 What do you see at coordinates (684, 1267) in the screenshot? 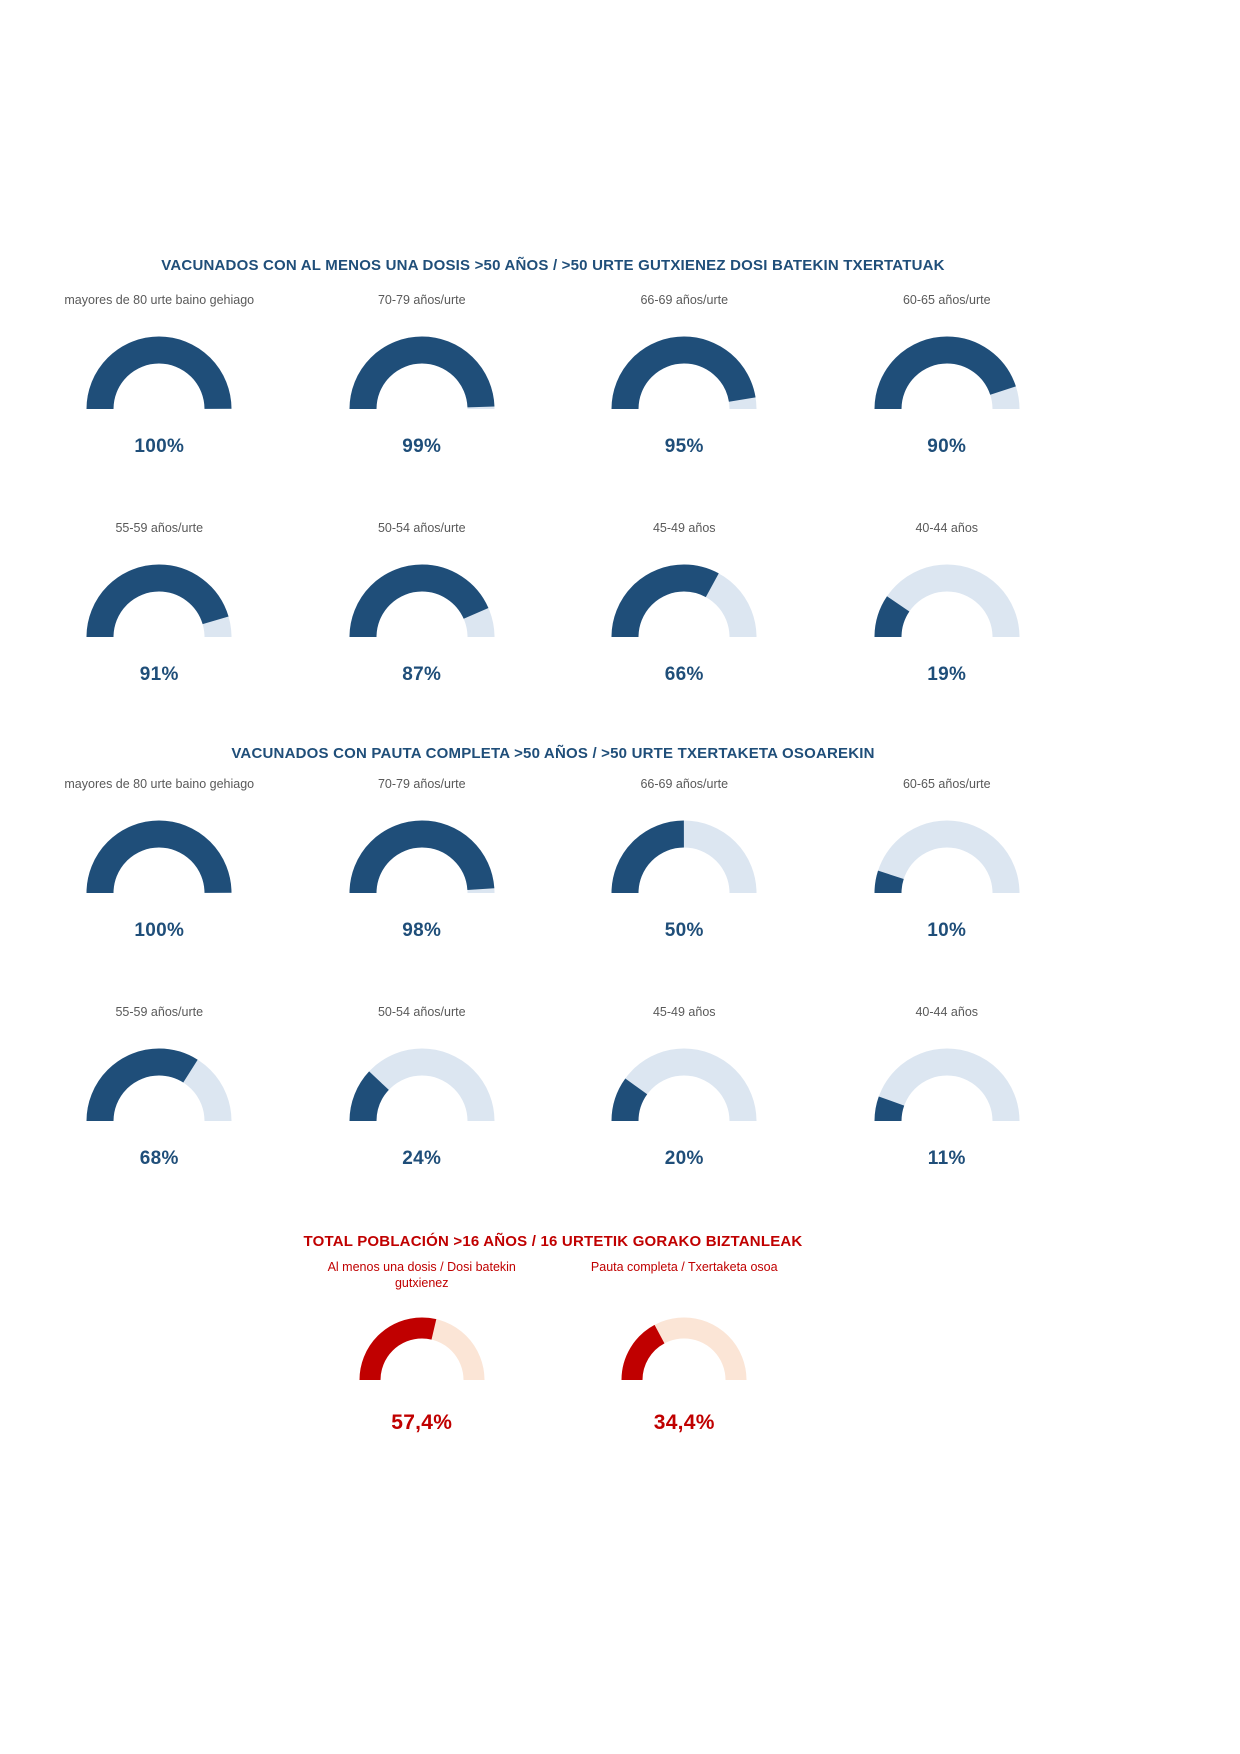
I see `gauge-label: Pauta completa / Txertaketa osoa` at bounding box center [684, 1267].